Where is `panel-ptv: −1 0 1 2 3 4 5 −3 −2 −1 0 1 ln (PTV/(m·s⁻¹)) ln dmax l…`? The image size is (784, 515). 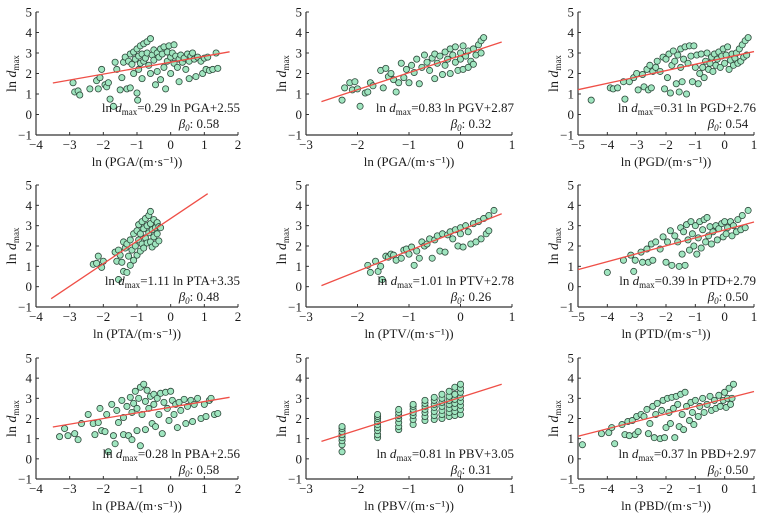 panel-ptv: −1 0 1 2 3 4 5 −3 −2 −1 0 1 ln (PTV/(m·s⁻¹)) ln dmax l… is located at coordinates (395, 260).